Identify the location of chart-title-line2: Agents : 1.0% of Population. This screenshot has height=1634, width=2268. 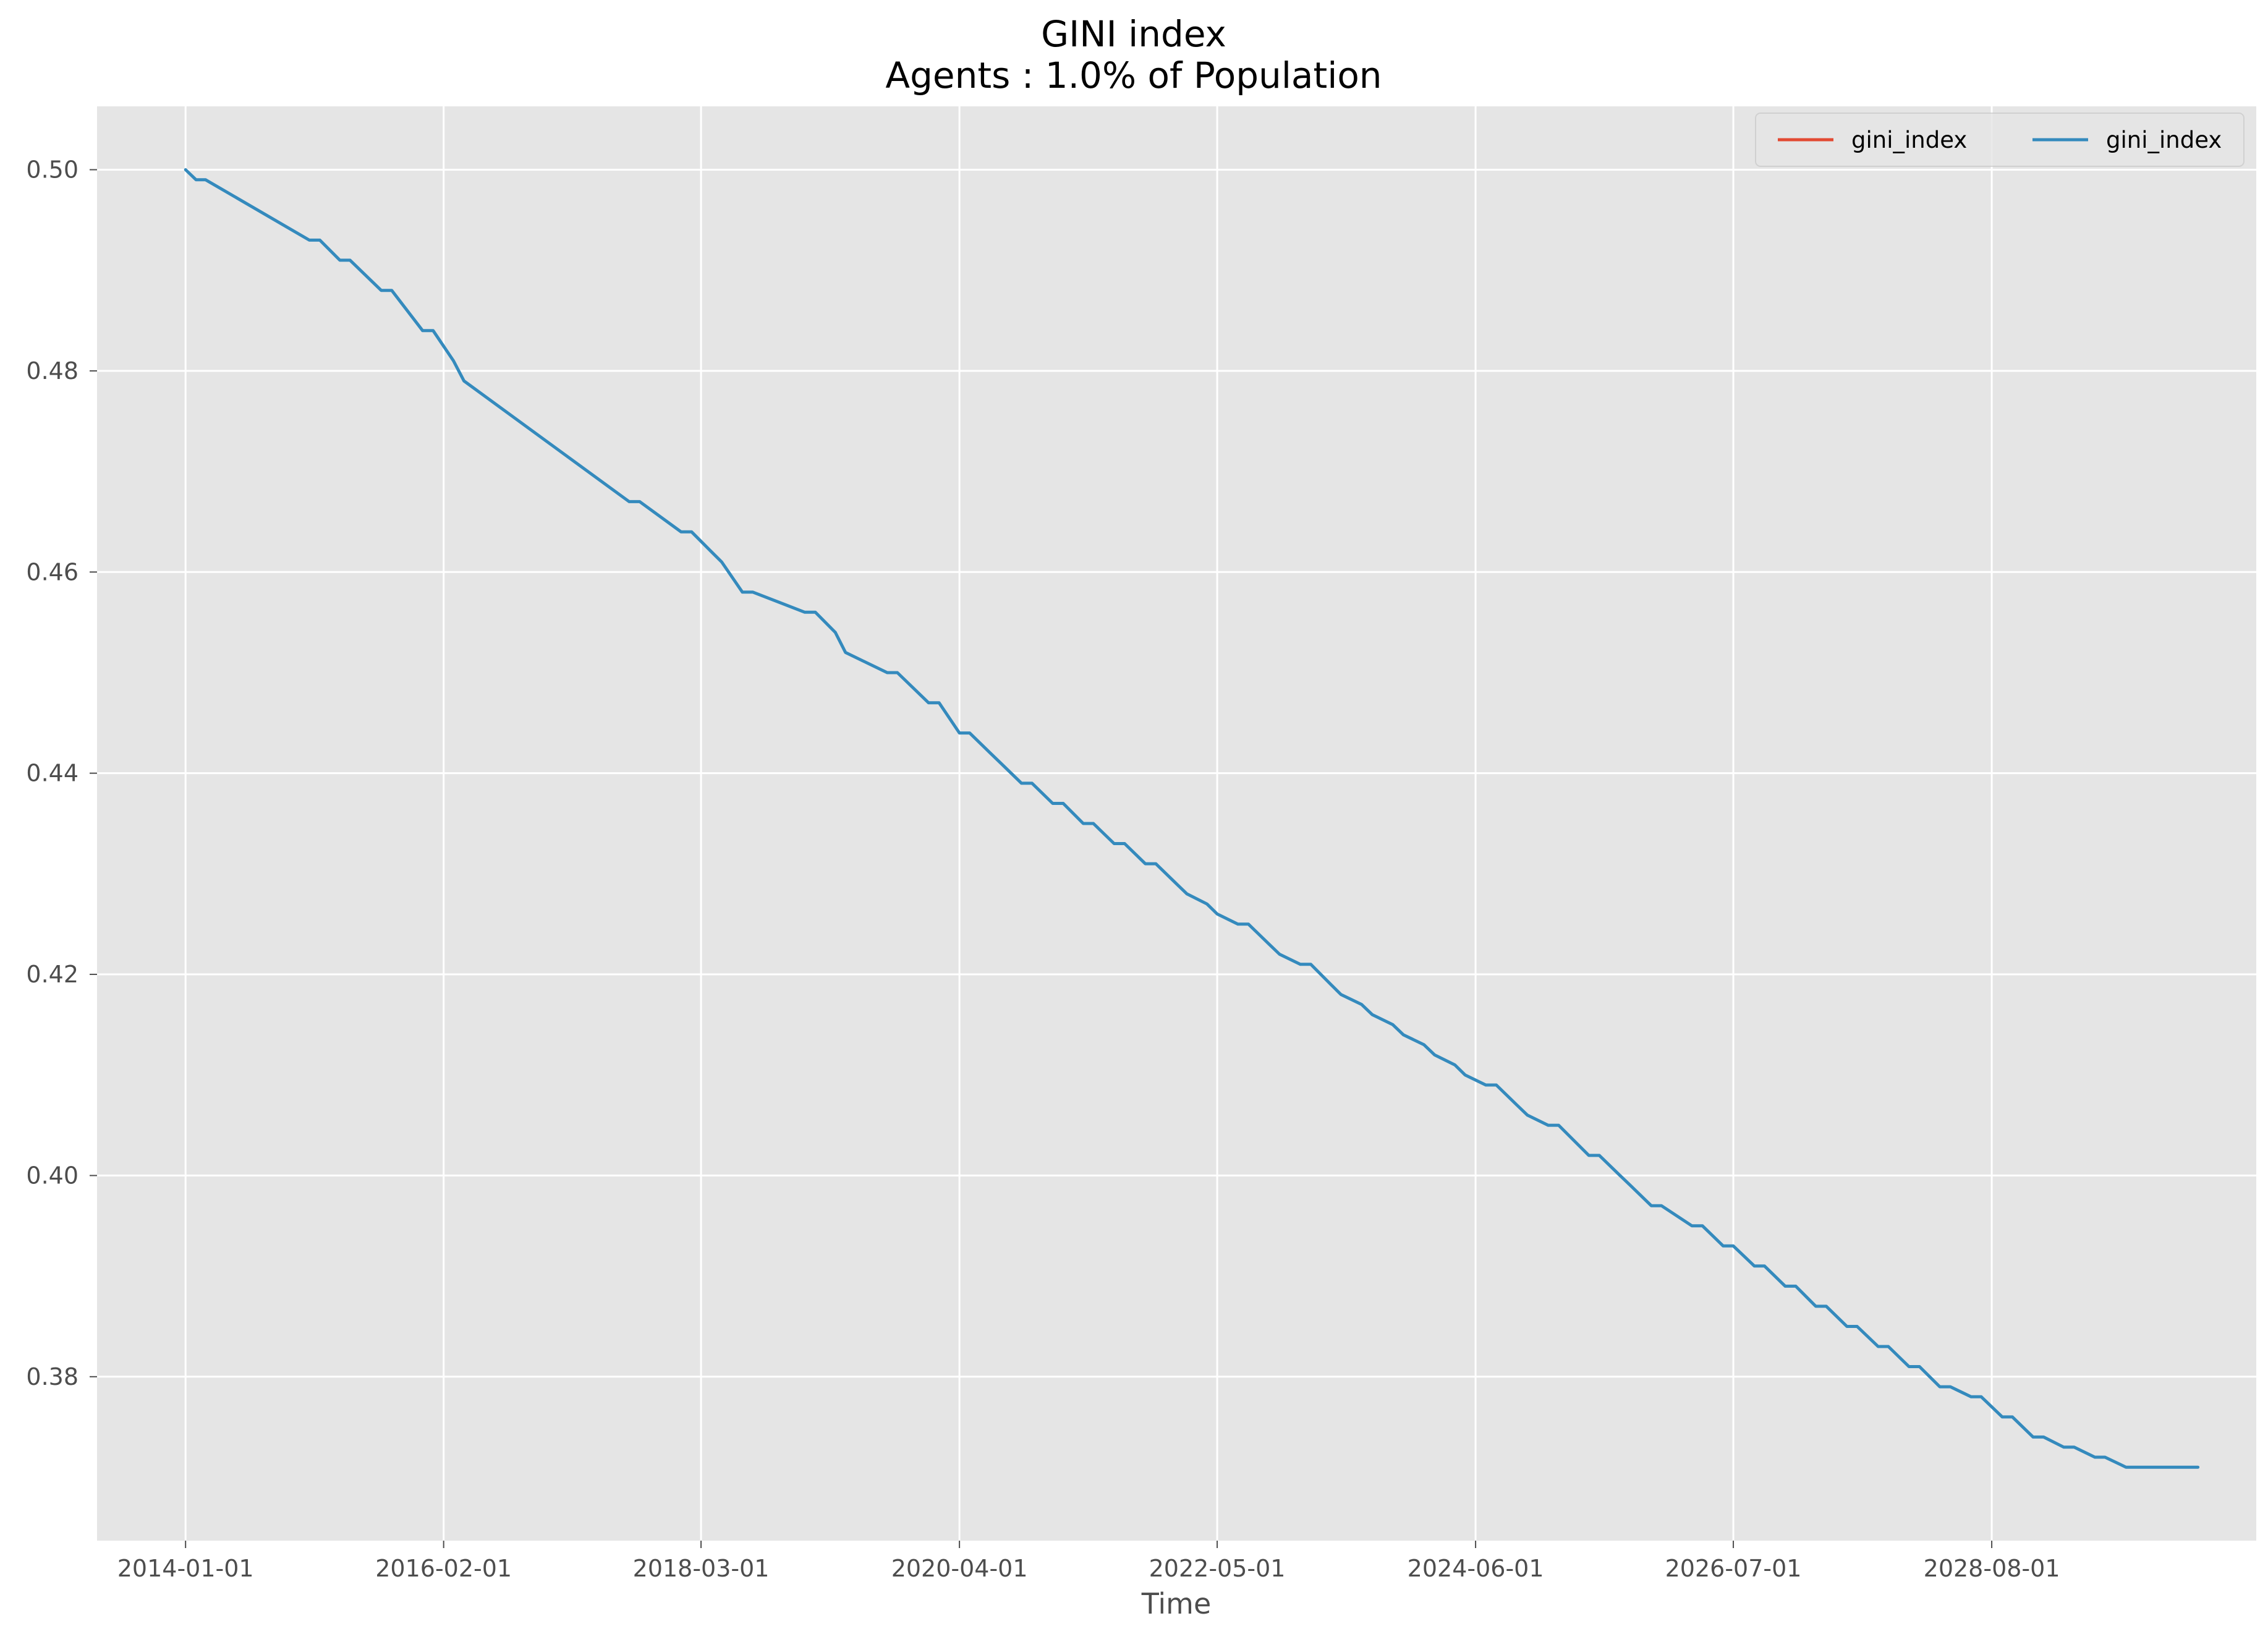
(1133, 75).